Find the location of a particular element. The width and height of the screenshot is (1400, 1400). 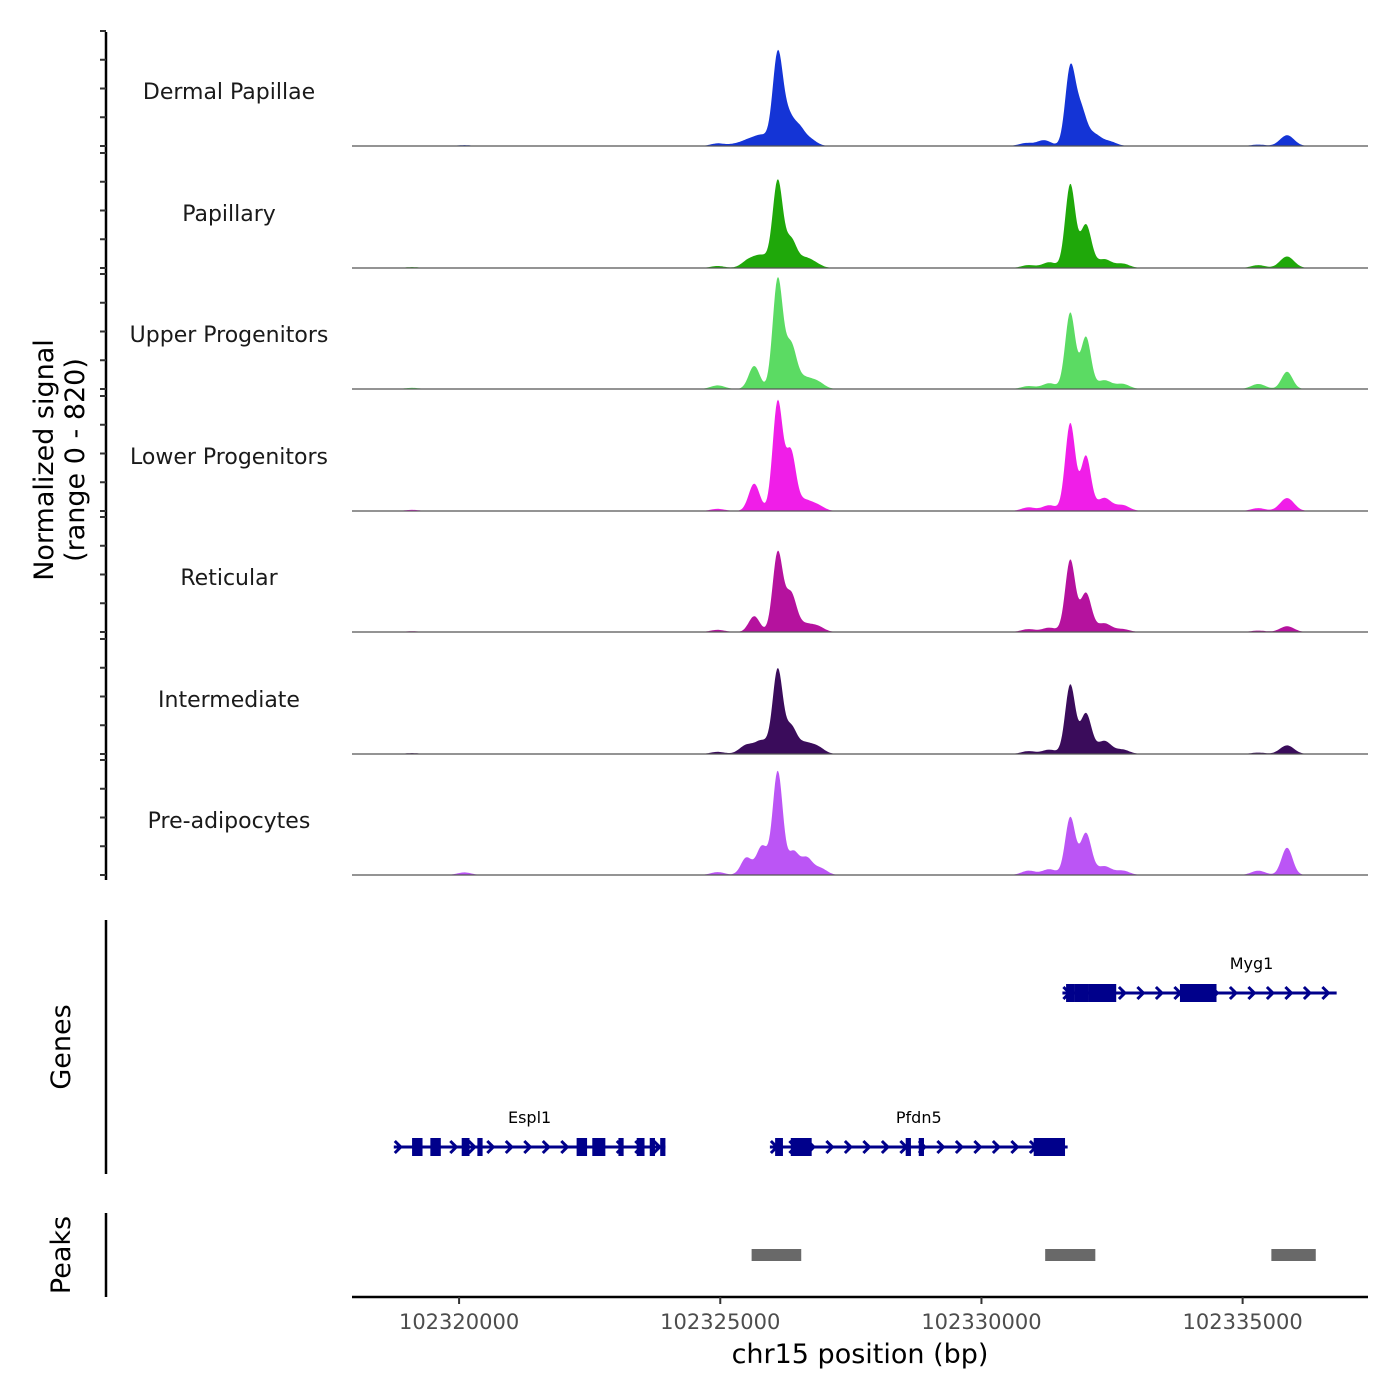

y-axis-title-line-2: (range 0 - 820) is located at coordinates (75, 460).